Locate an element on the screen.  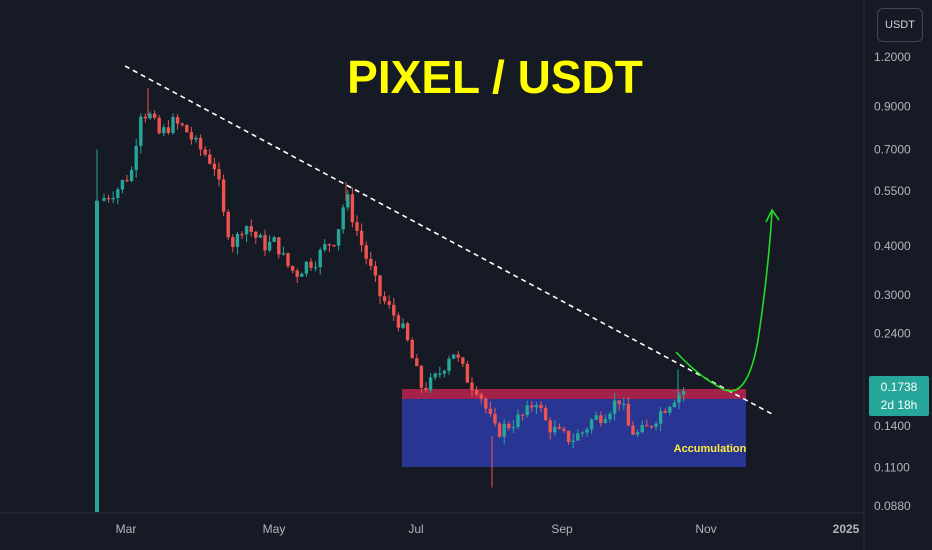
candle-countdown: 2d 18h is located at coordinates (899, 405).